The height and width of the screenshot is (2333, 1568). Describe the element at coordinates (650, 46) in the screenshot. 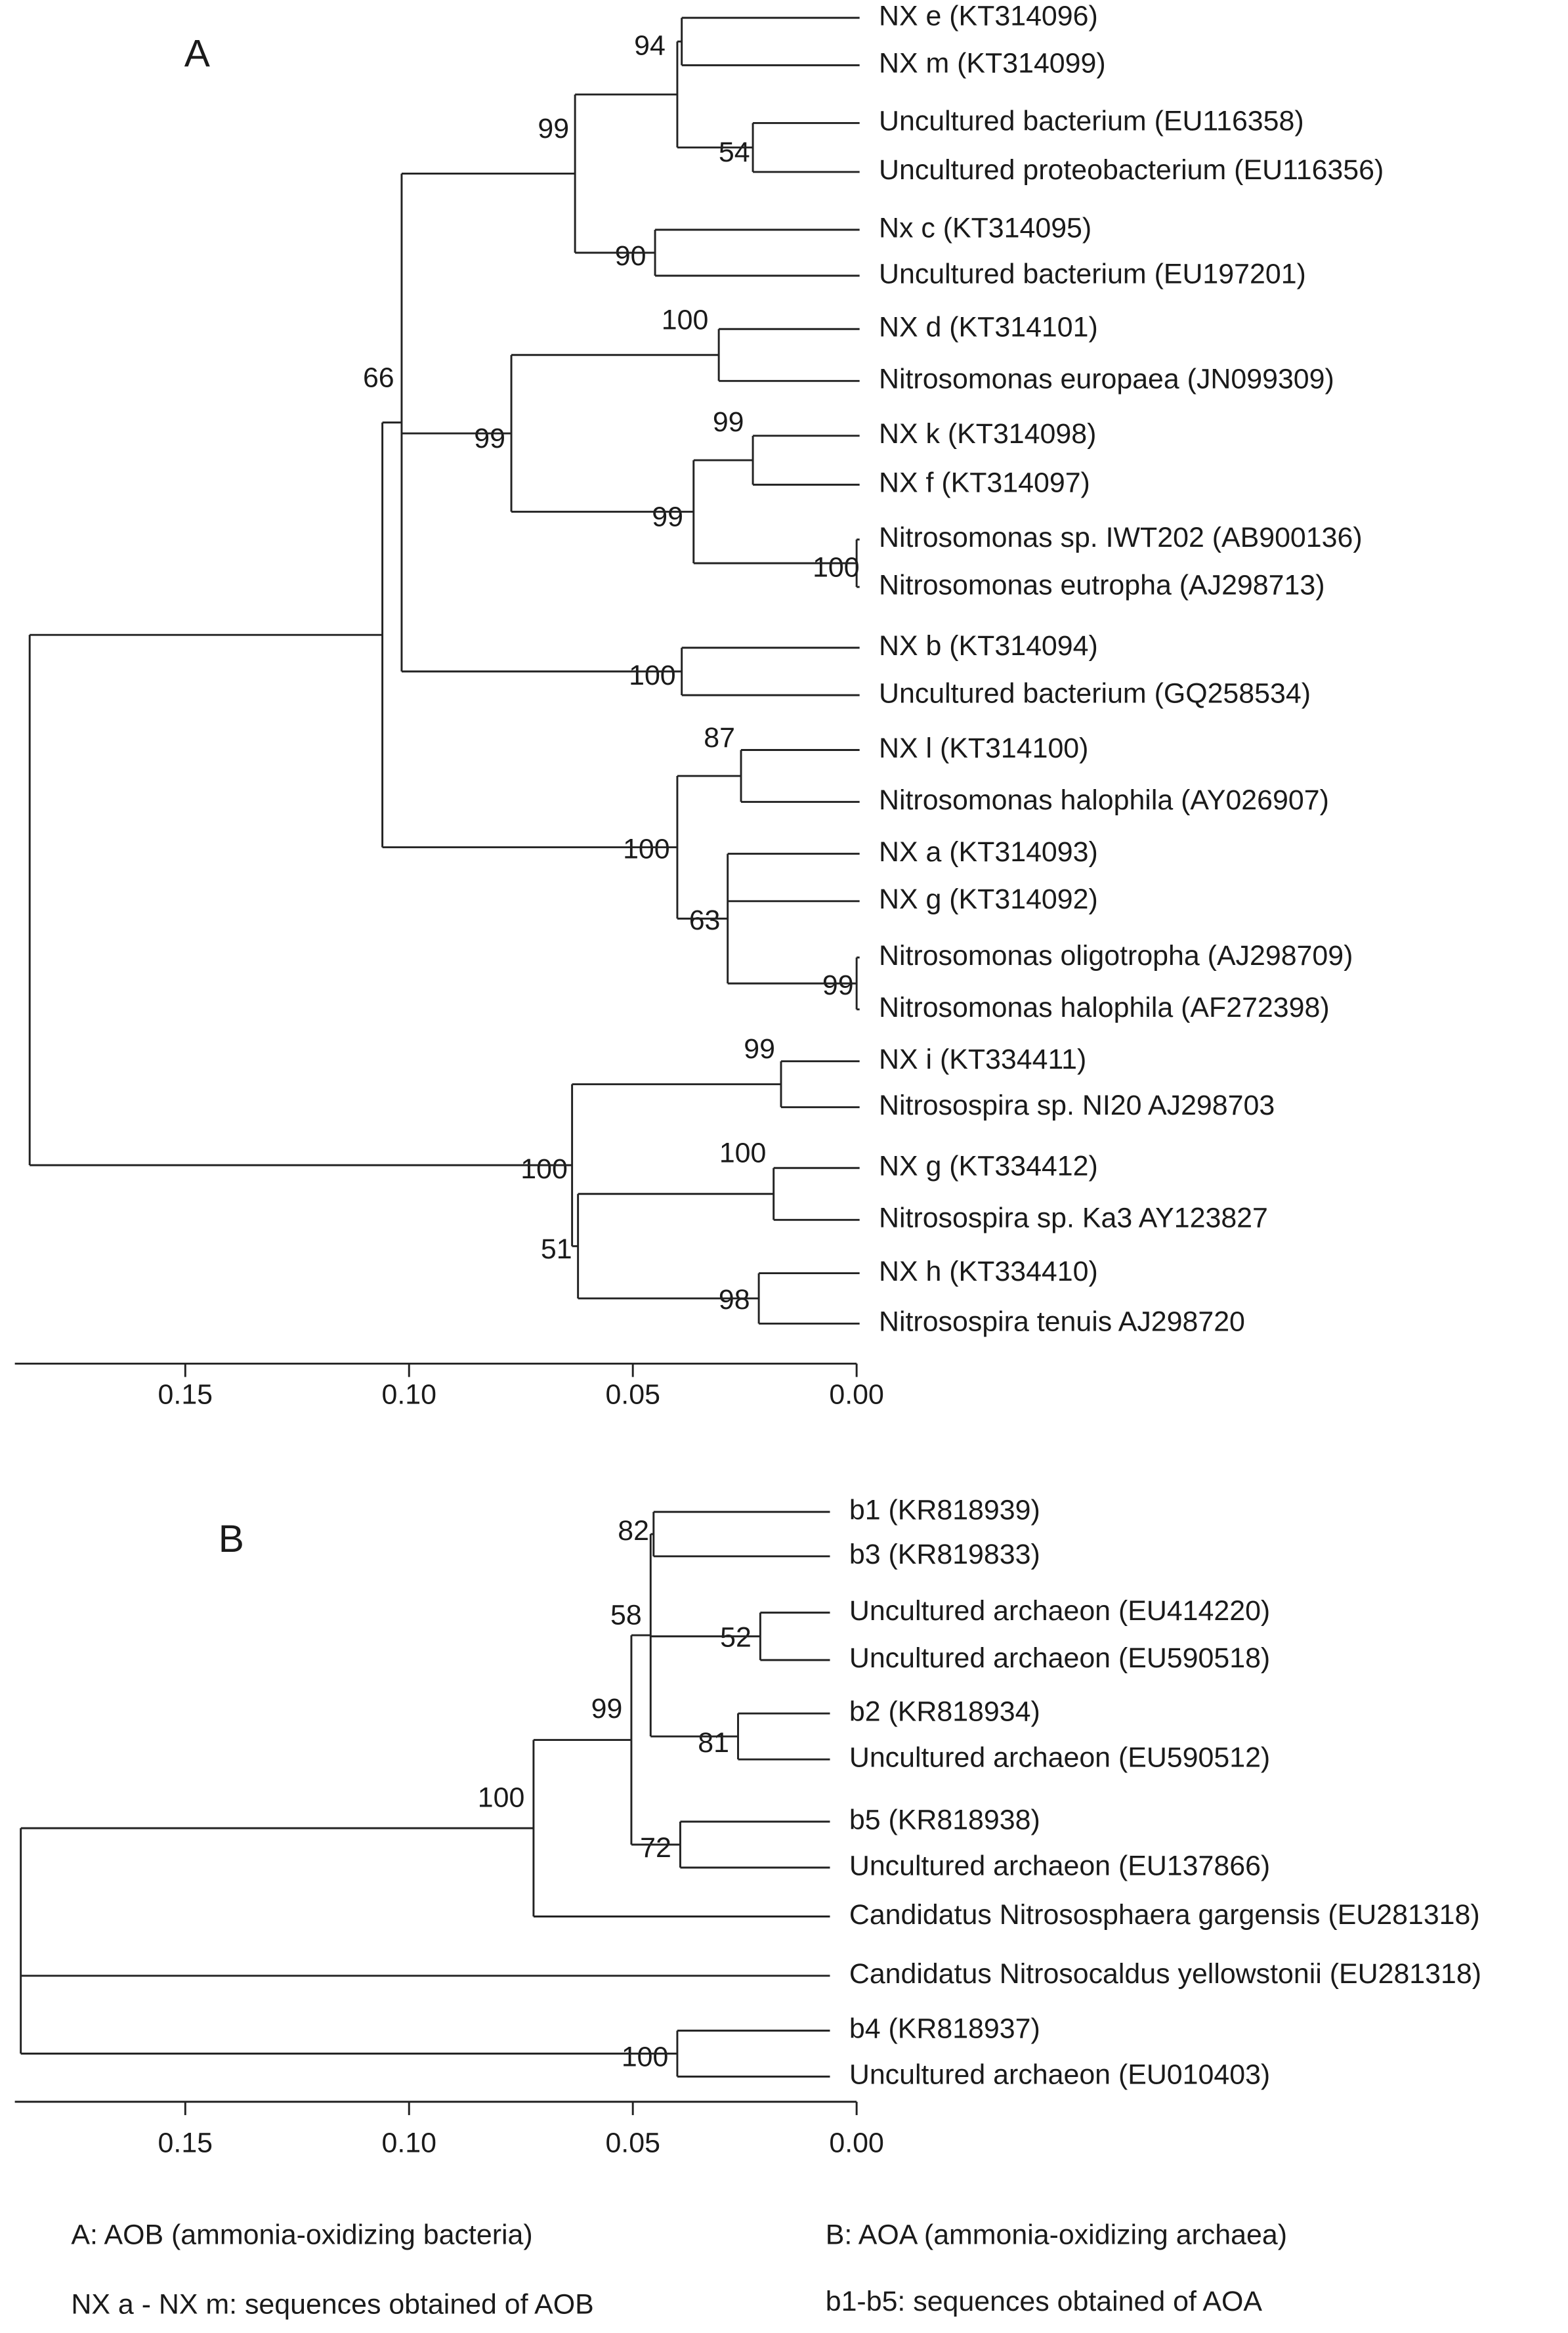

I see `bootstrap-label: 94` at that location.